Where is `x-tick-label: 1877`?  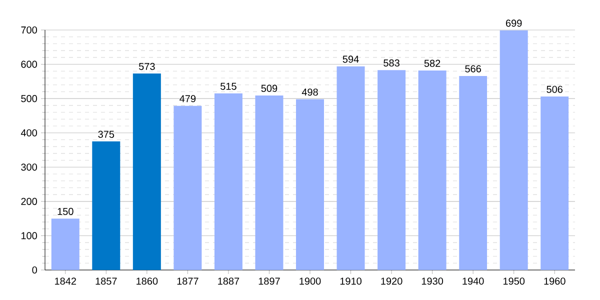
x-tick-label: 1877 is located at coordinates (187, 281).